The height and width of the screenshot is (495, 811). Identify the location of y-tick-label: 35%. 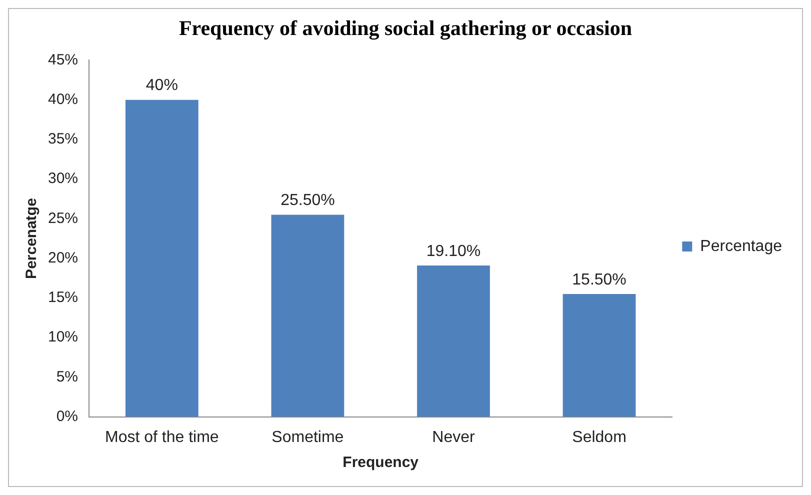
(63, 139).